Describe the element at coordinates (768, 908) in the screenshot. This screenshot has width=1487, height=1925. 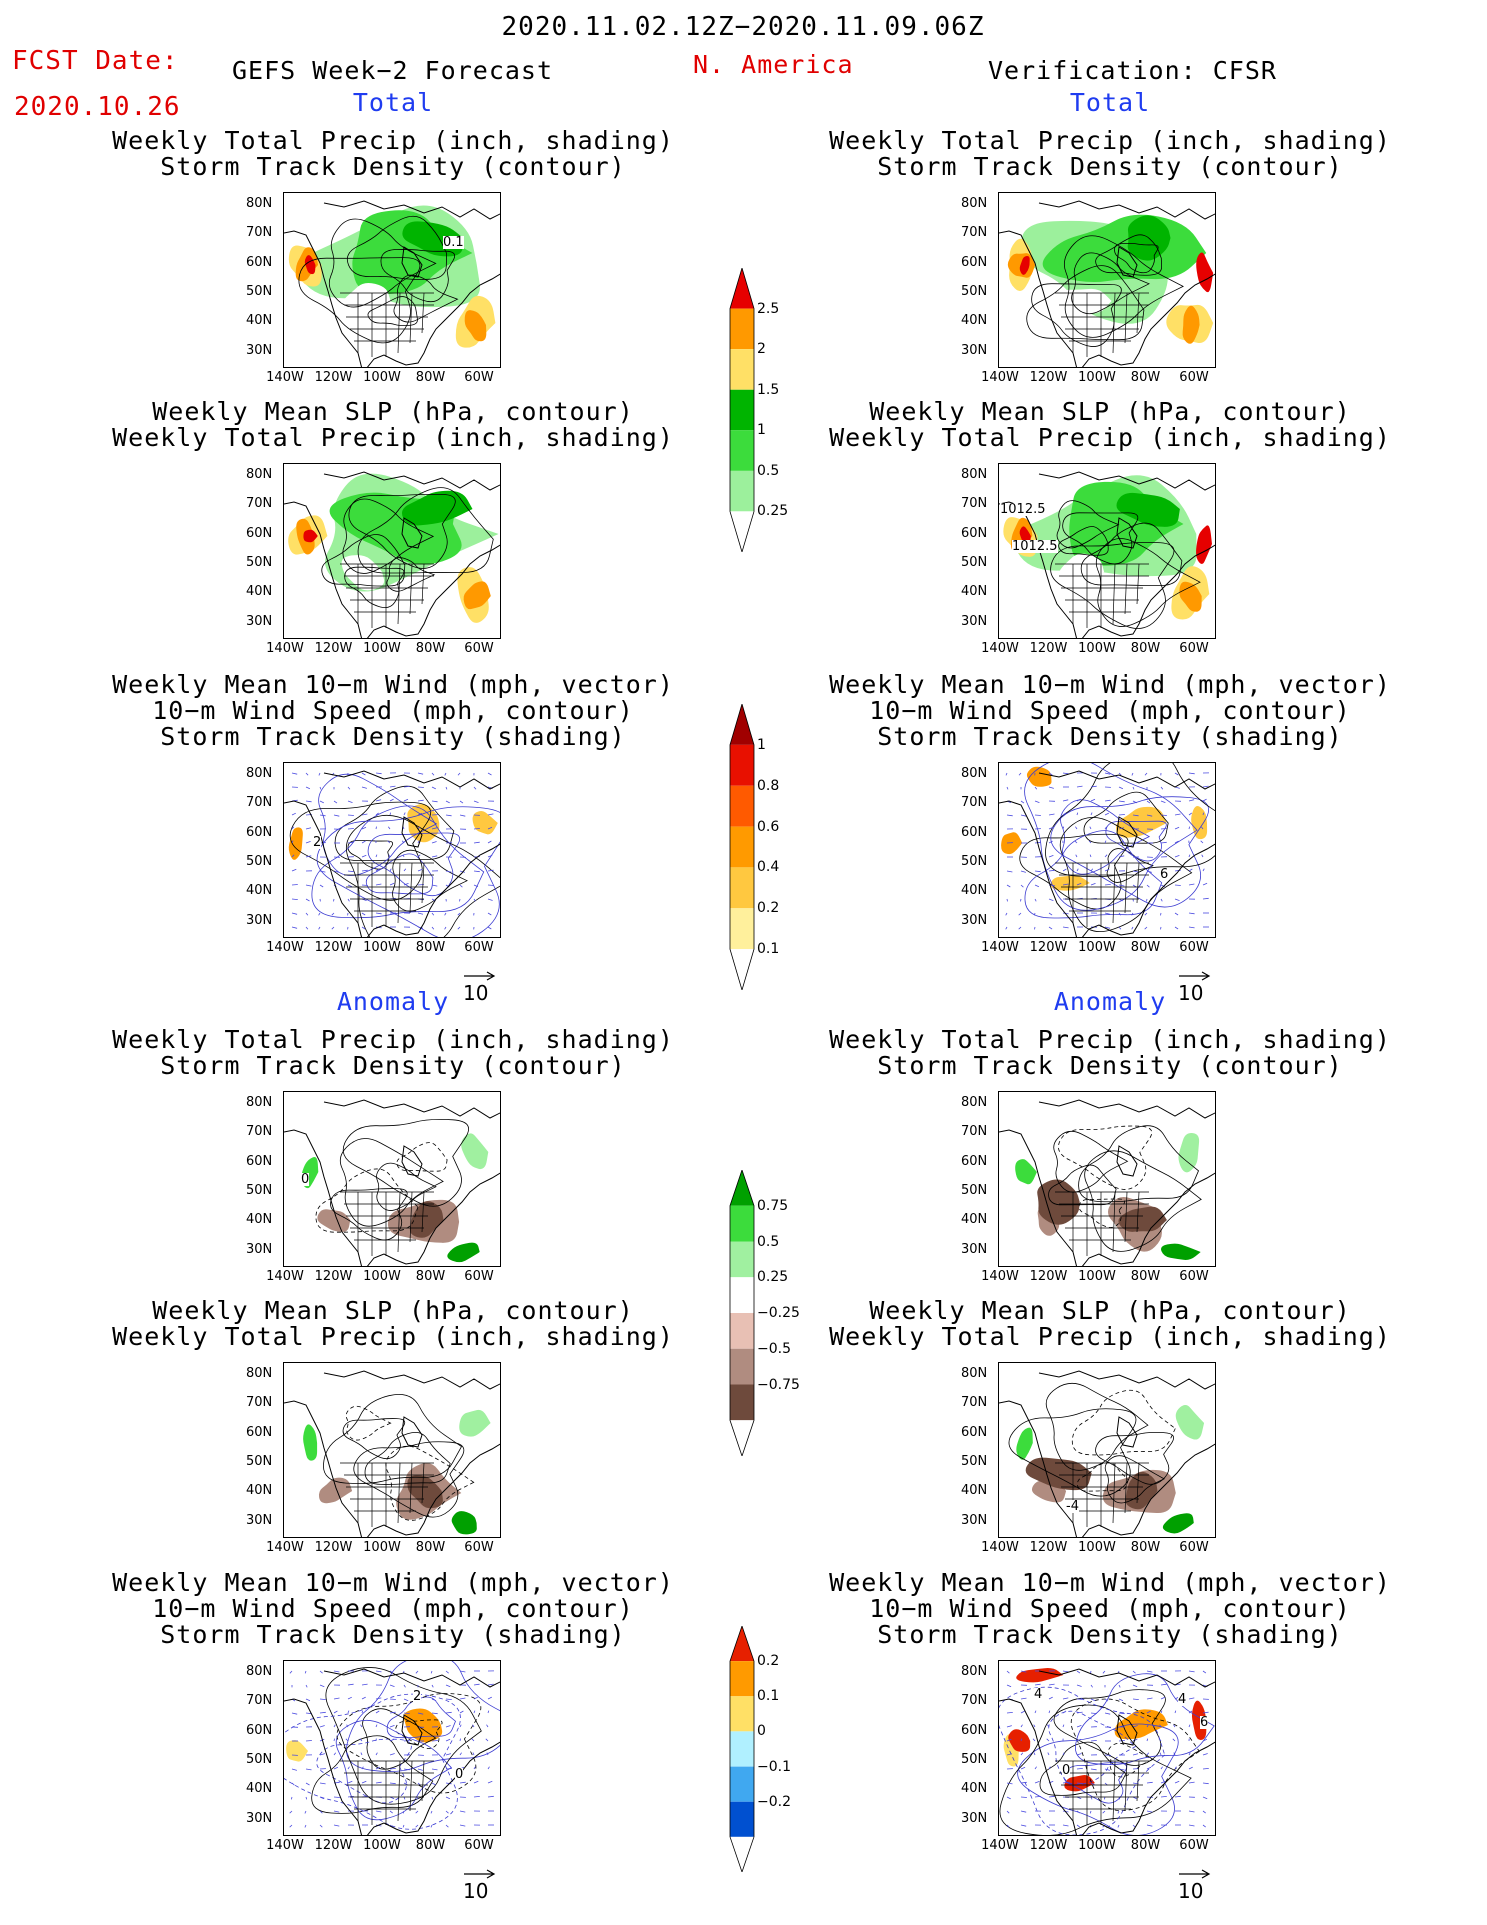
I see `colorbar-label: 0.2` at that location.